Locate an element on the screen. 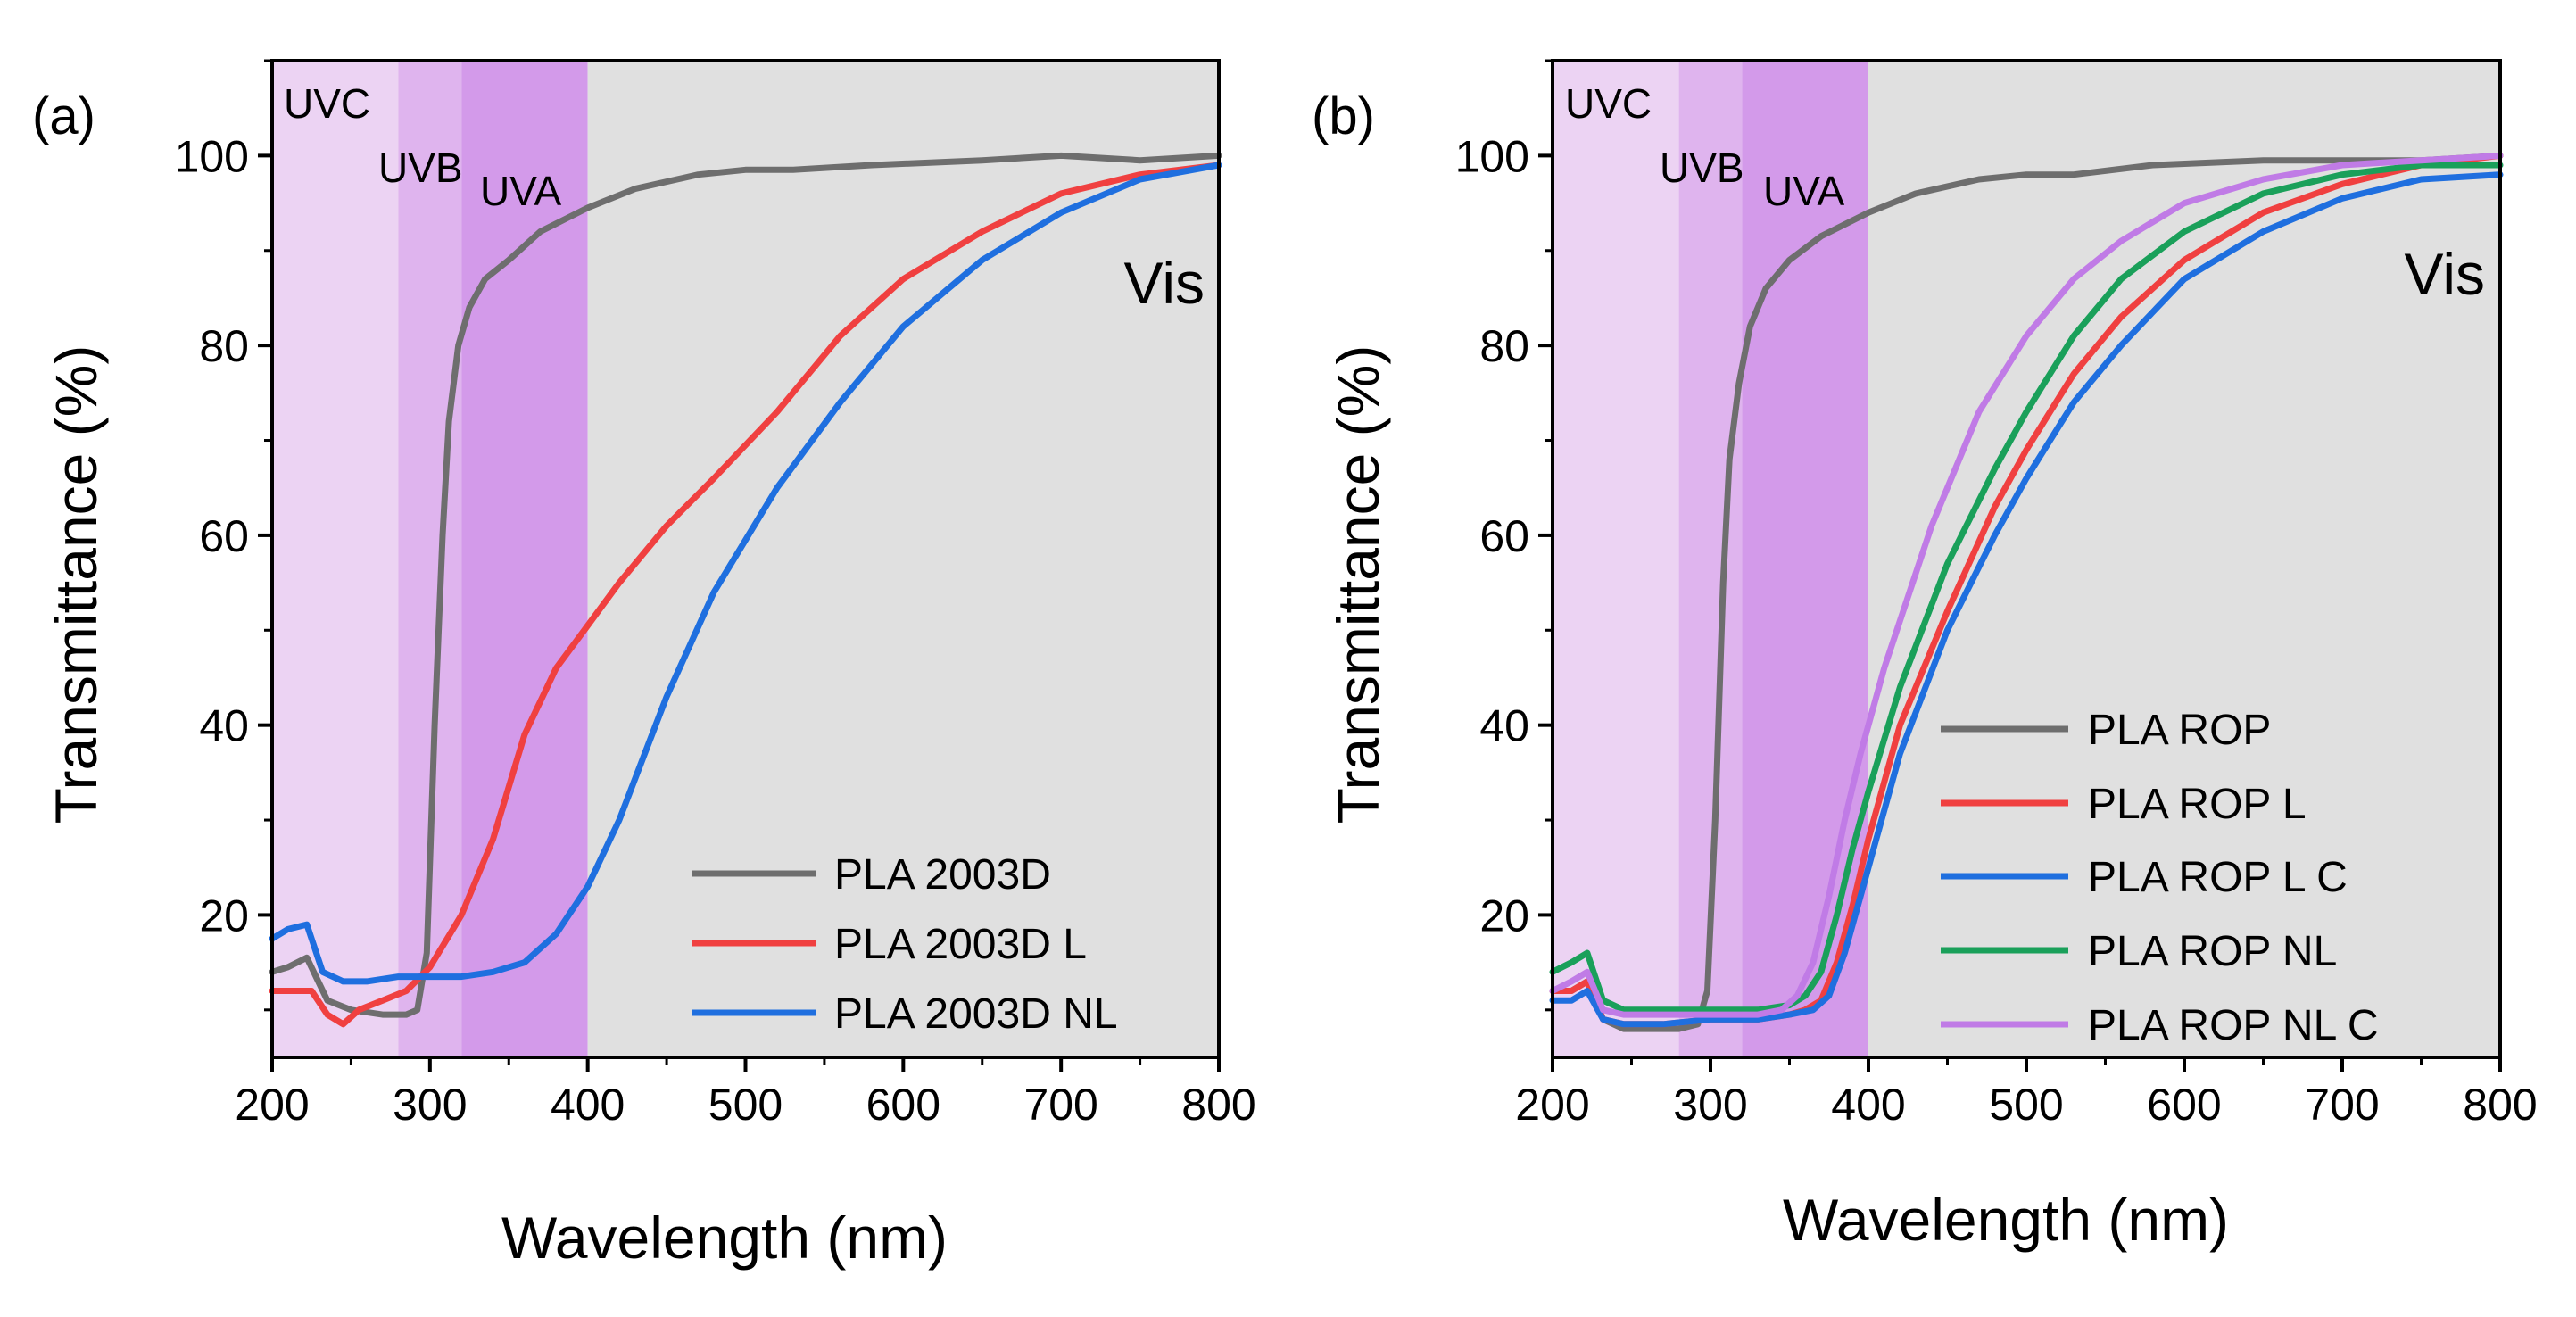  legend-label-pla-rop-nl-c: PLA ROP NL C is located at coordinates (2233, 1025).